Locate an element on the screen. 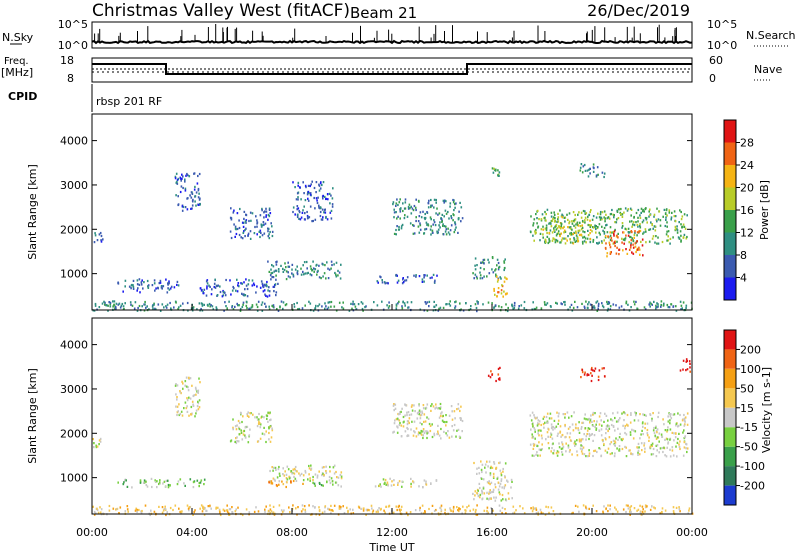 This screenshot has width=800, height=554. nsky-panel is located at coordinates (392, 35).